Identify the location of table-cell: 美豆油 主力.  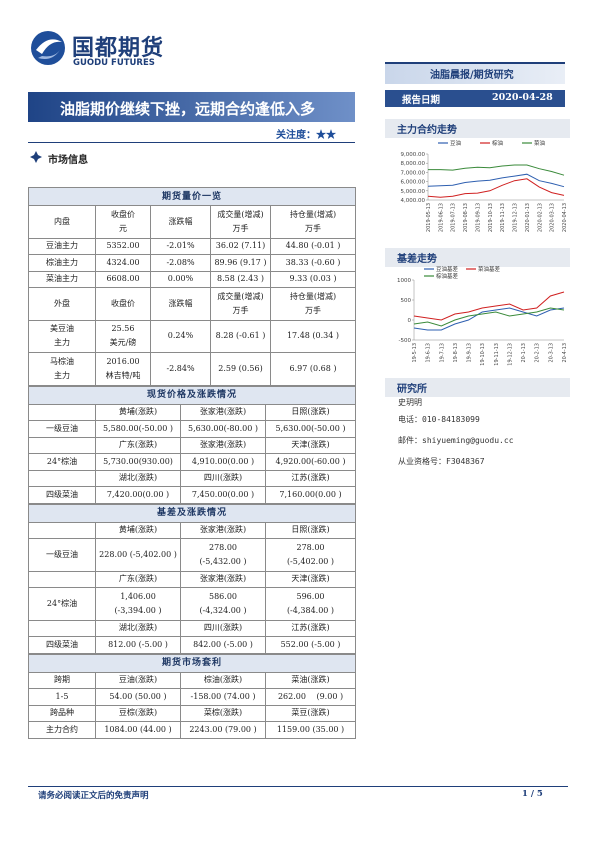
(62, 336).